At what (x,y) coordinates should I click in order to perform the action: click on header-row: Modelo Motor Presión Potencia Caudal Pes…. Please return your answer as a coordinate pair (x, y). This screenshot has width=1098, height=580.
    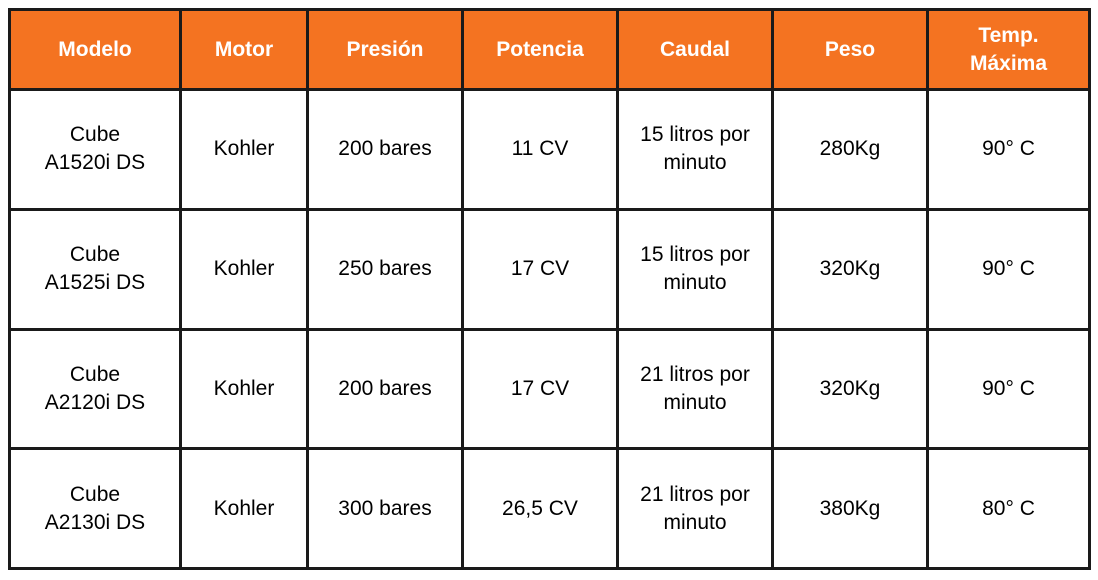
    Looking at the image, I should click on (549, 49).